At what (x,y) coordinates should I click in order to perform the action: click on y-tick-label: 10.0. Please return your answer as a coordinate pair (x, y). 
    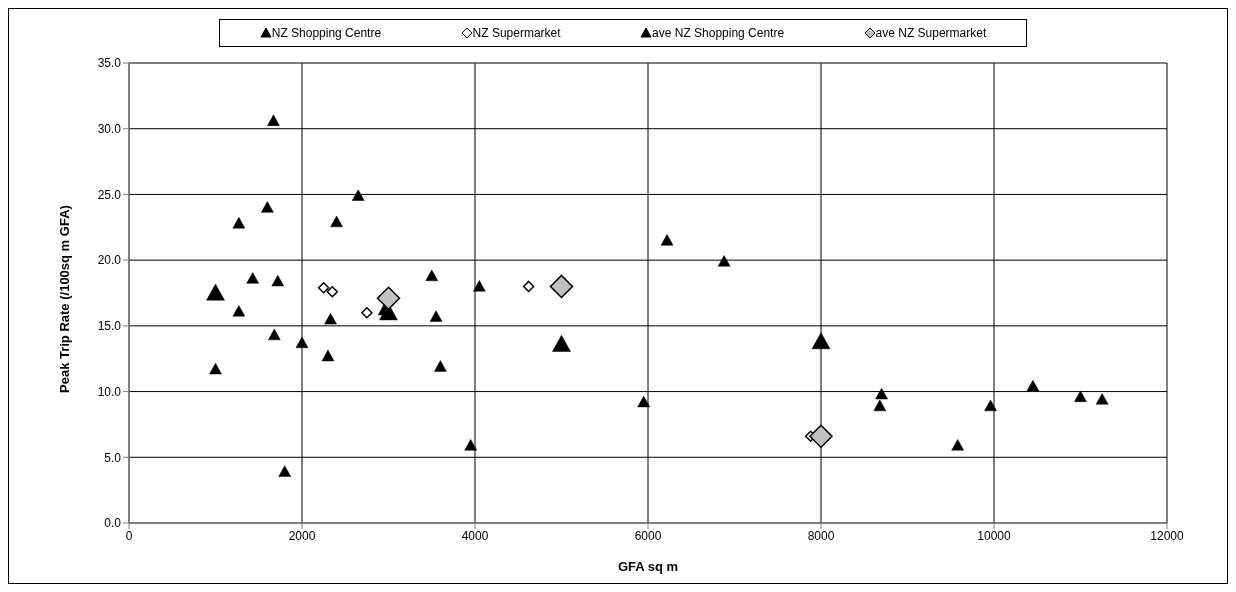
    Looking at the image, I should click on (109, 391).